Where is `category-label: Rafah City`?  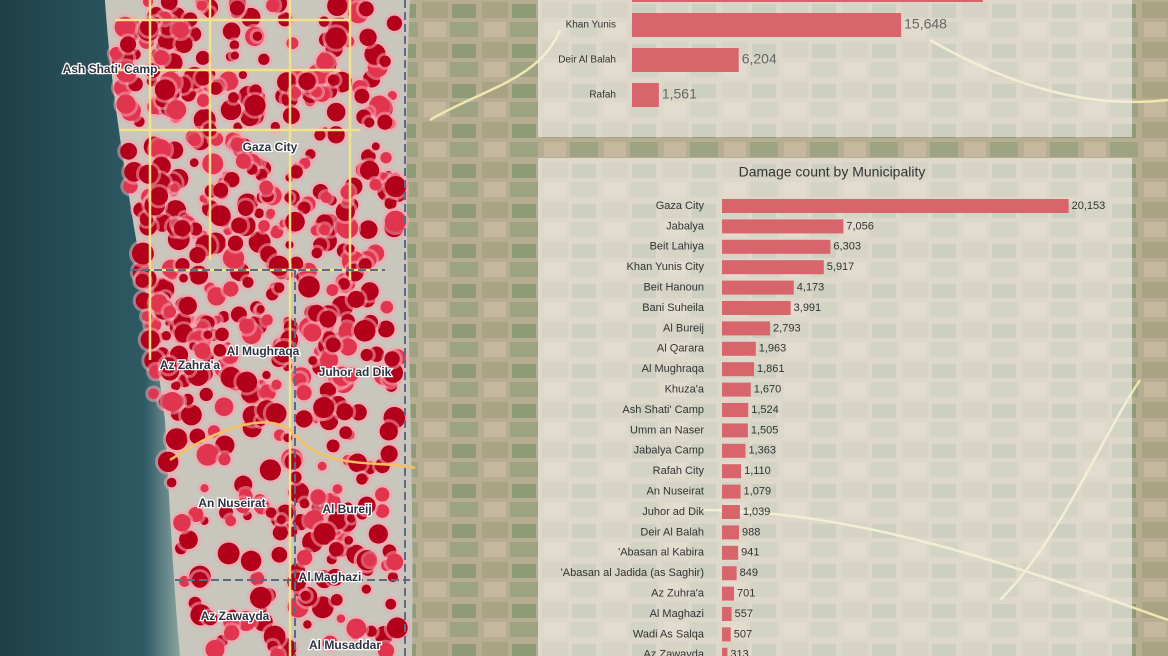
category-label: Rafah City is located at coordinates (679, 471).